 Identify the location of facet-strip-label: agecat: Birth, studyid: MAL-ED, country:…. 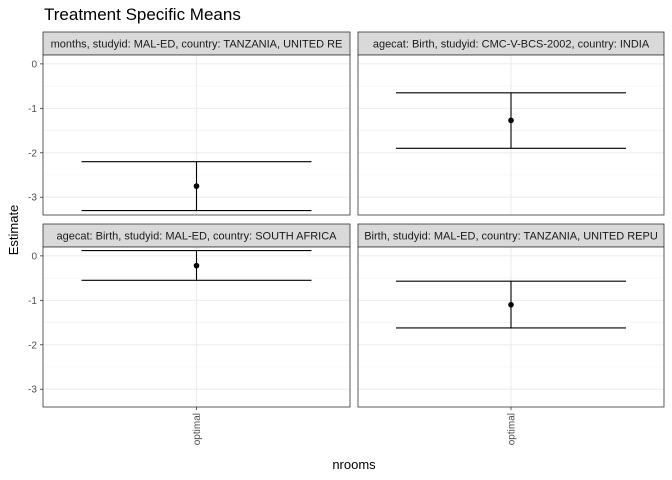
(197, 237).